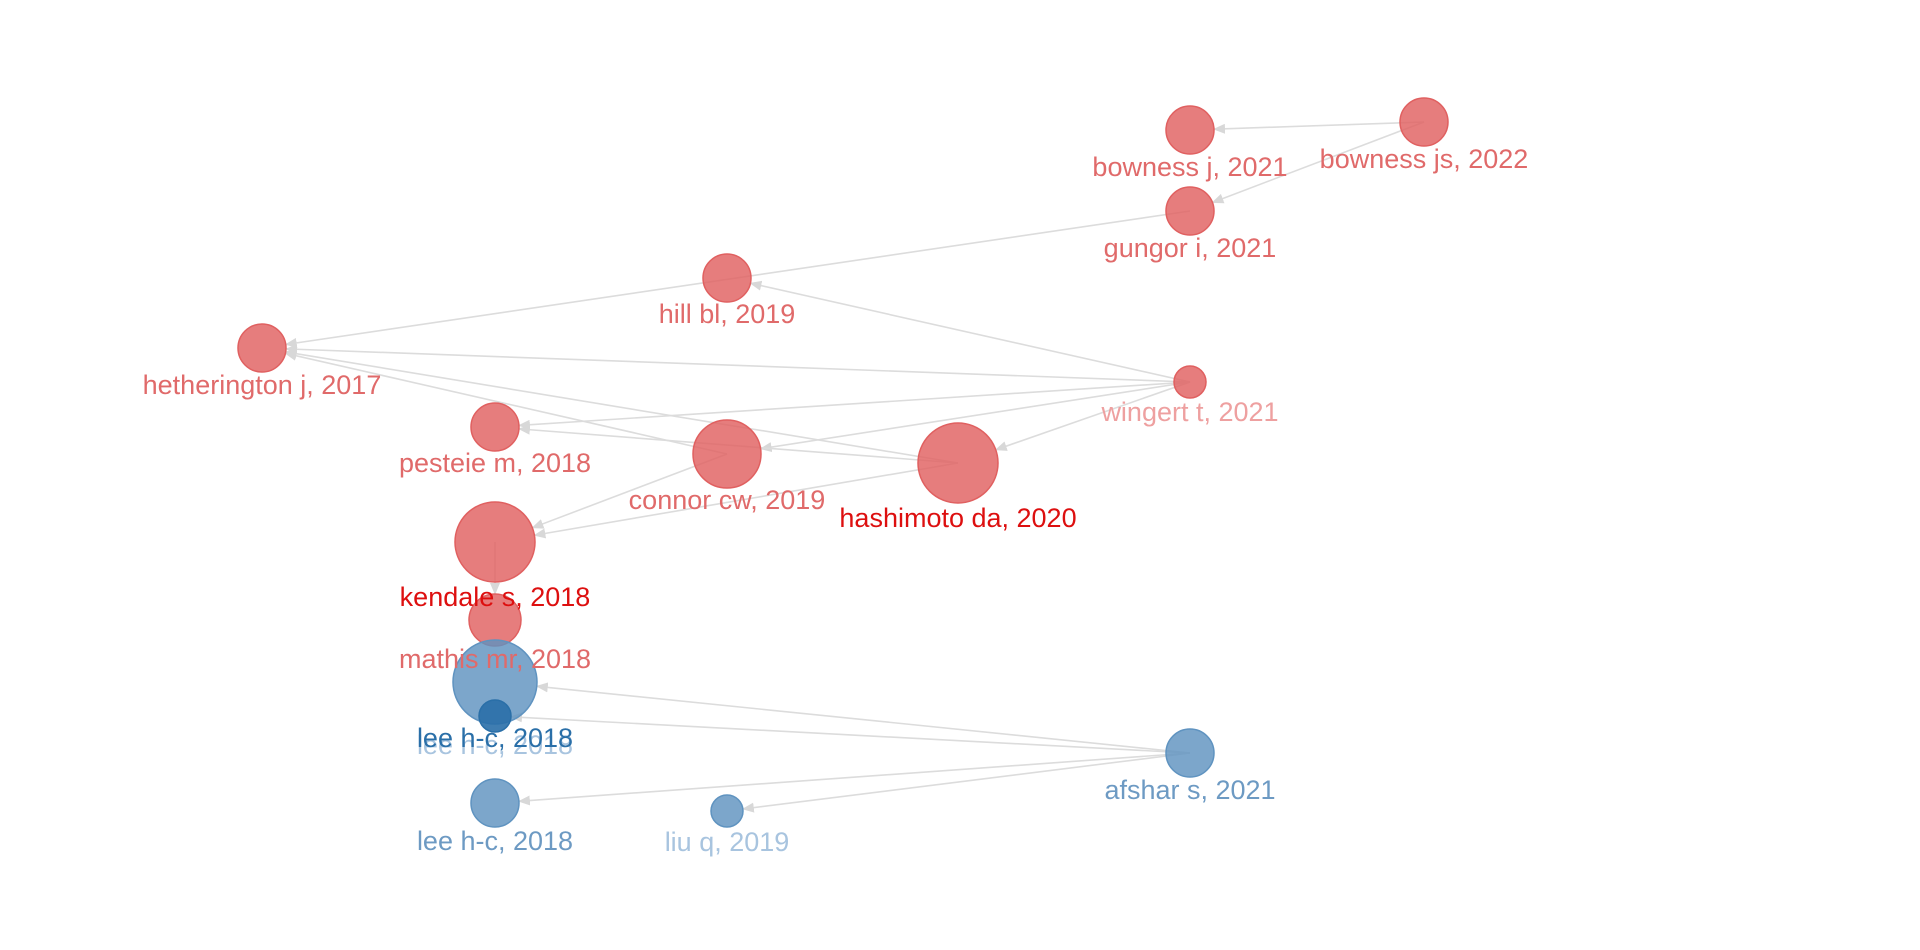  I want to click on edge-wingert_t_2021-to-pesteie_m_2018, so click(854, 405).